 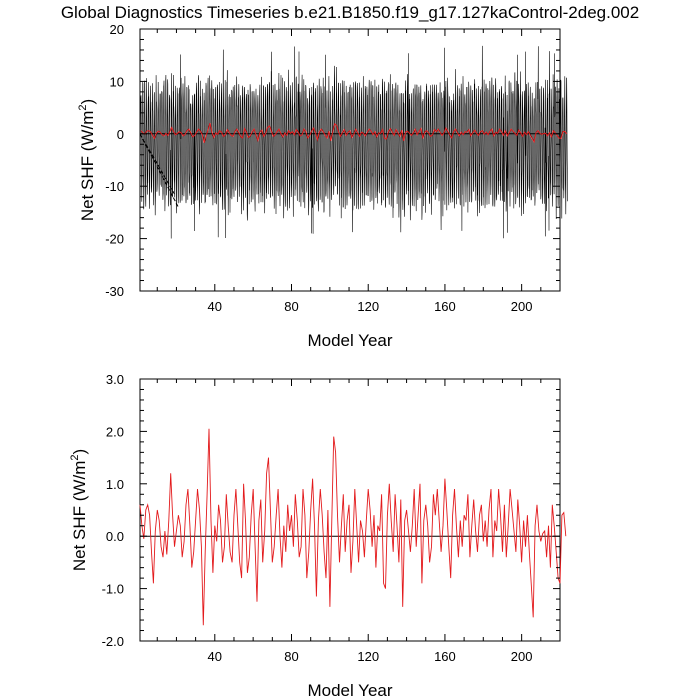 I want to click on series-annual-mean-top, so click(x=354, y=133).